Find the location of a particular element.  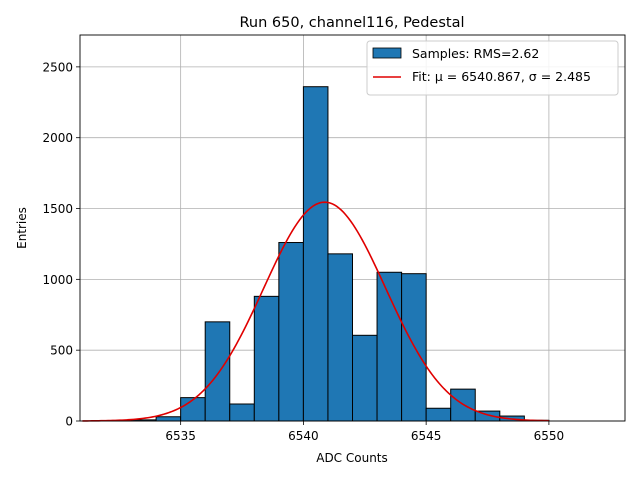

legend-samples-label: Samples: RMS=2.62 is located at coordinates (475, 53).